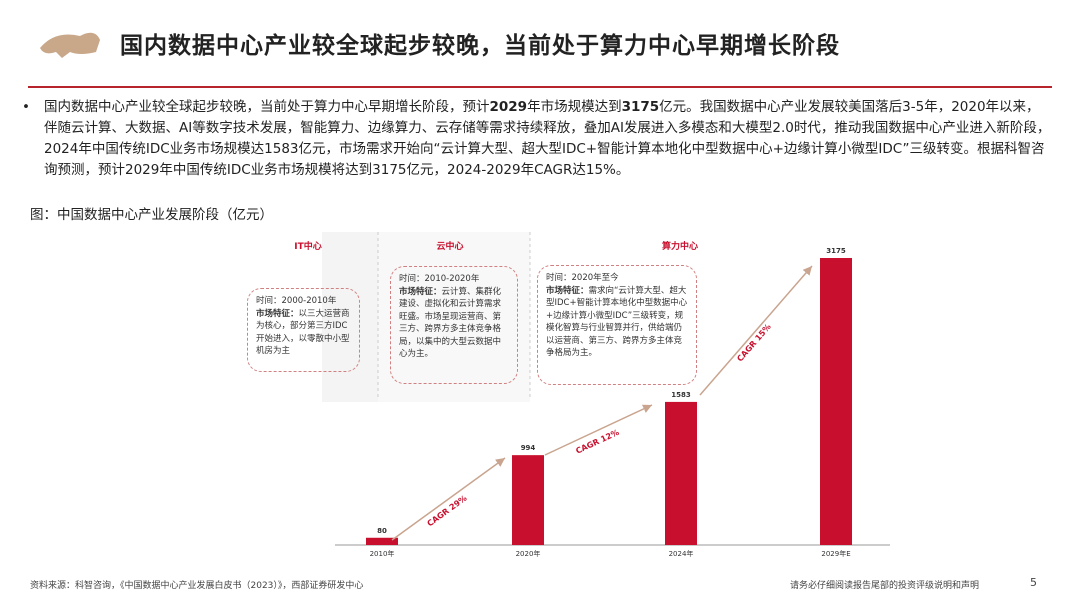 The height and width of the screenshot is (608, 1080). Describe the element at coordinates (540, 87) in the screenshot. I see `rule` at that location.